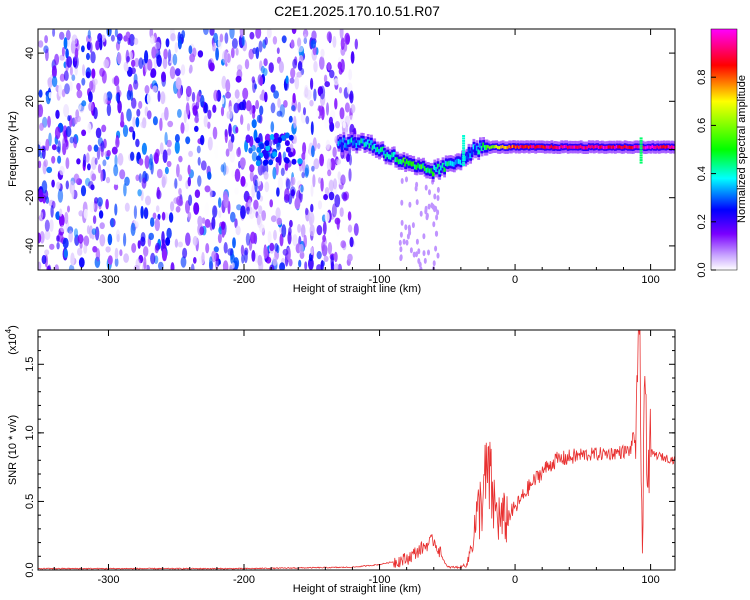  Describe the element at coordinates (262, 146) in the screenshot. I see `blob-cell` at that location.